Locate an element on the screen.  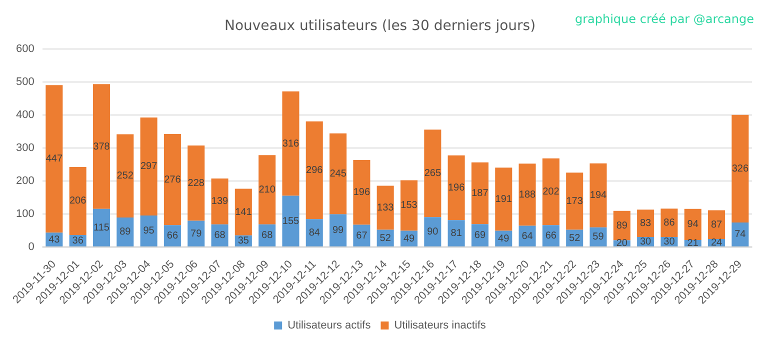
data-label: 95 is located at coordinates (149, 231).